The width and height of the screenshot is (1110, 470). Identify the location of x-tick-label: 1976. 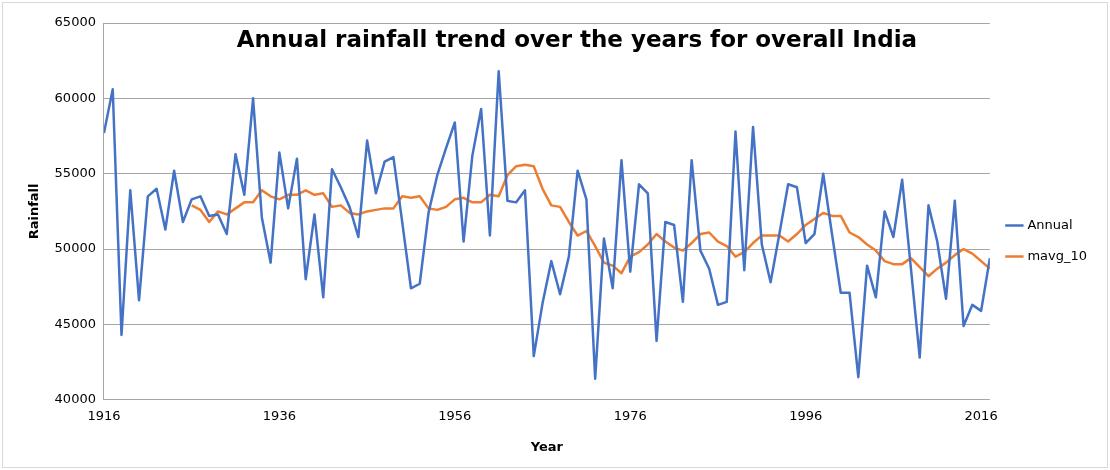
(630, 415).